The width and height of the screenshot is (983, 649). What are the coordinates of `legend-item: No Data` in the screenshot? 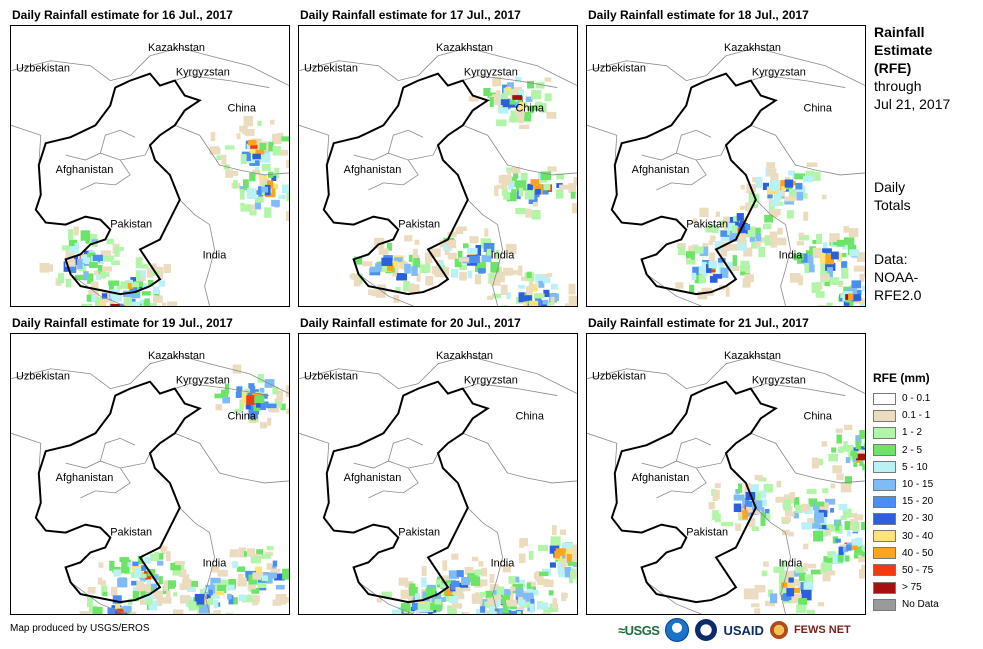 It's located at (906, 604).